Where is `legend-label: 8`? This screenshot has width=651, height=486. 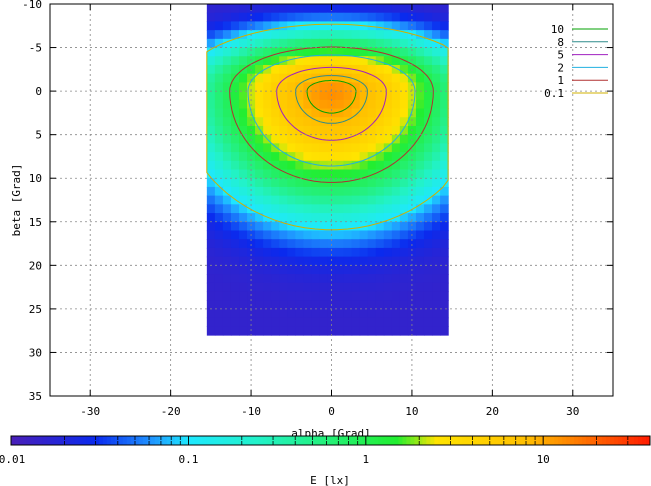
legend-label: 8 is located at coordinates (560, 42).